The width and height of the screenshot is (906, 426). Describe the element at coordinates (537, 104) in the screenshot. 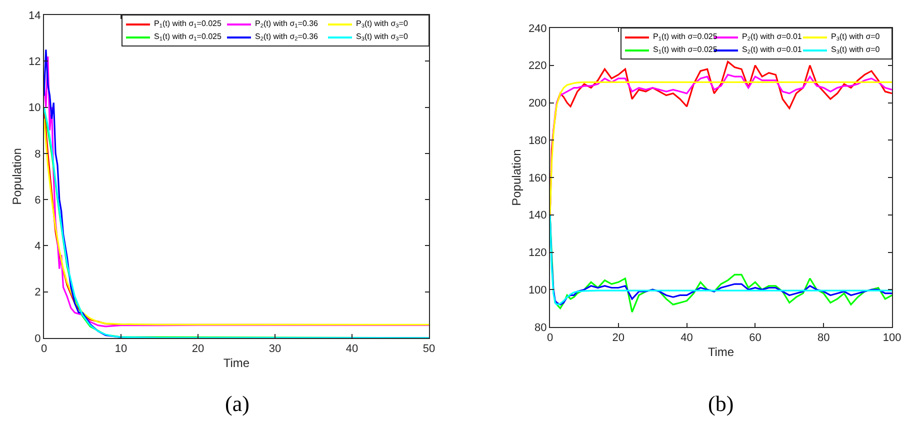

I see `y-tick-label: 200` at that location.